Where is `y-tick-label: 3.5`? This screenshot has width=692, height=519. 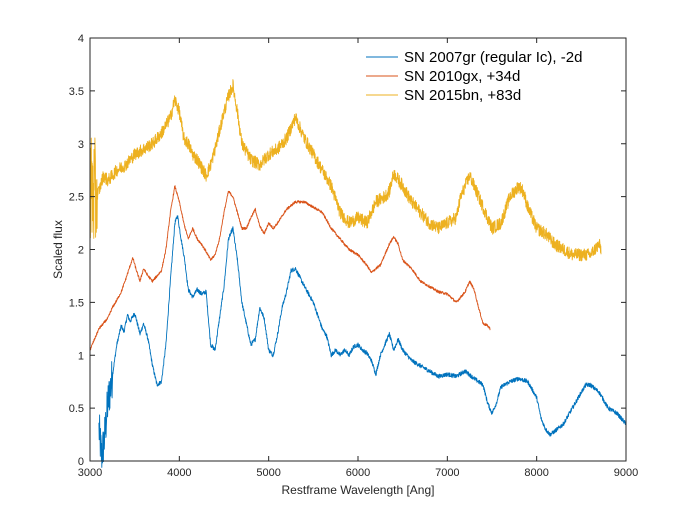
y-tick-label: 3.5 is located at coordinates (76, 92).